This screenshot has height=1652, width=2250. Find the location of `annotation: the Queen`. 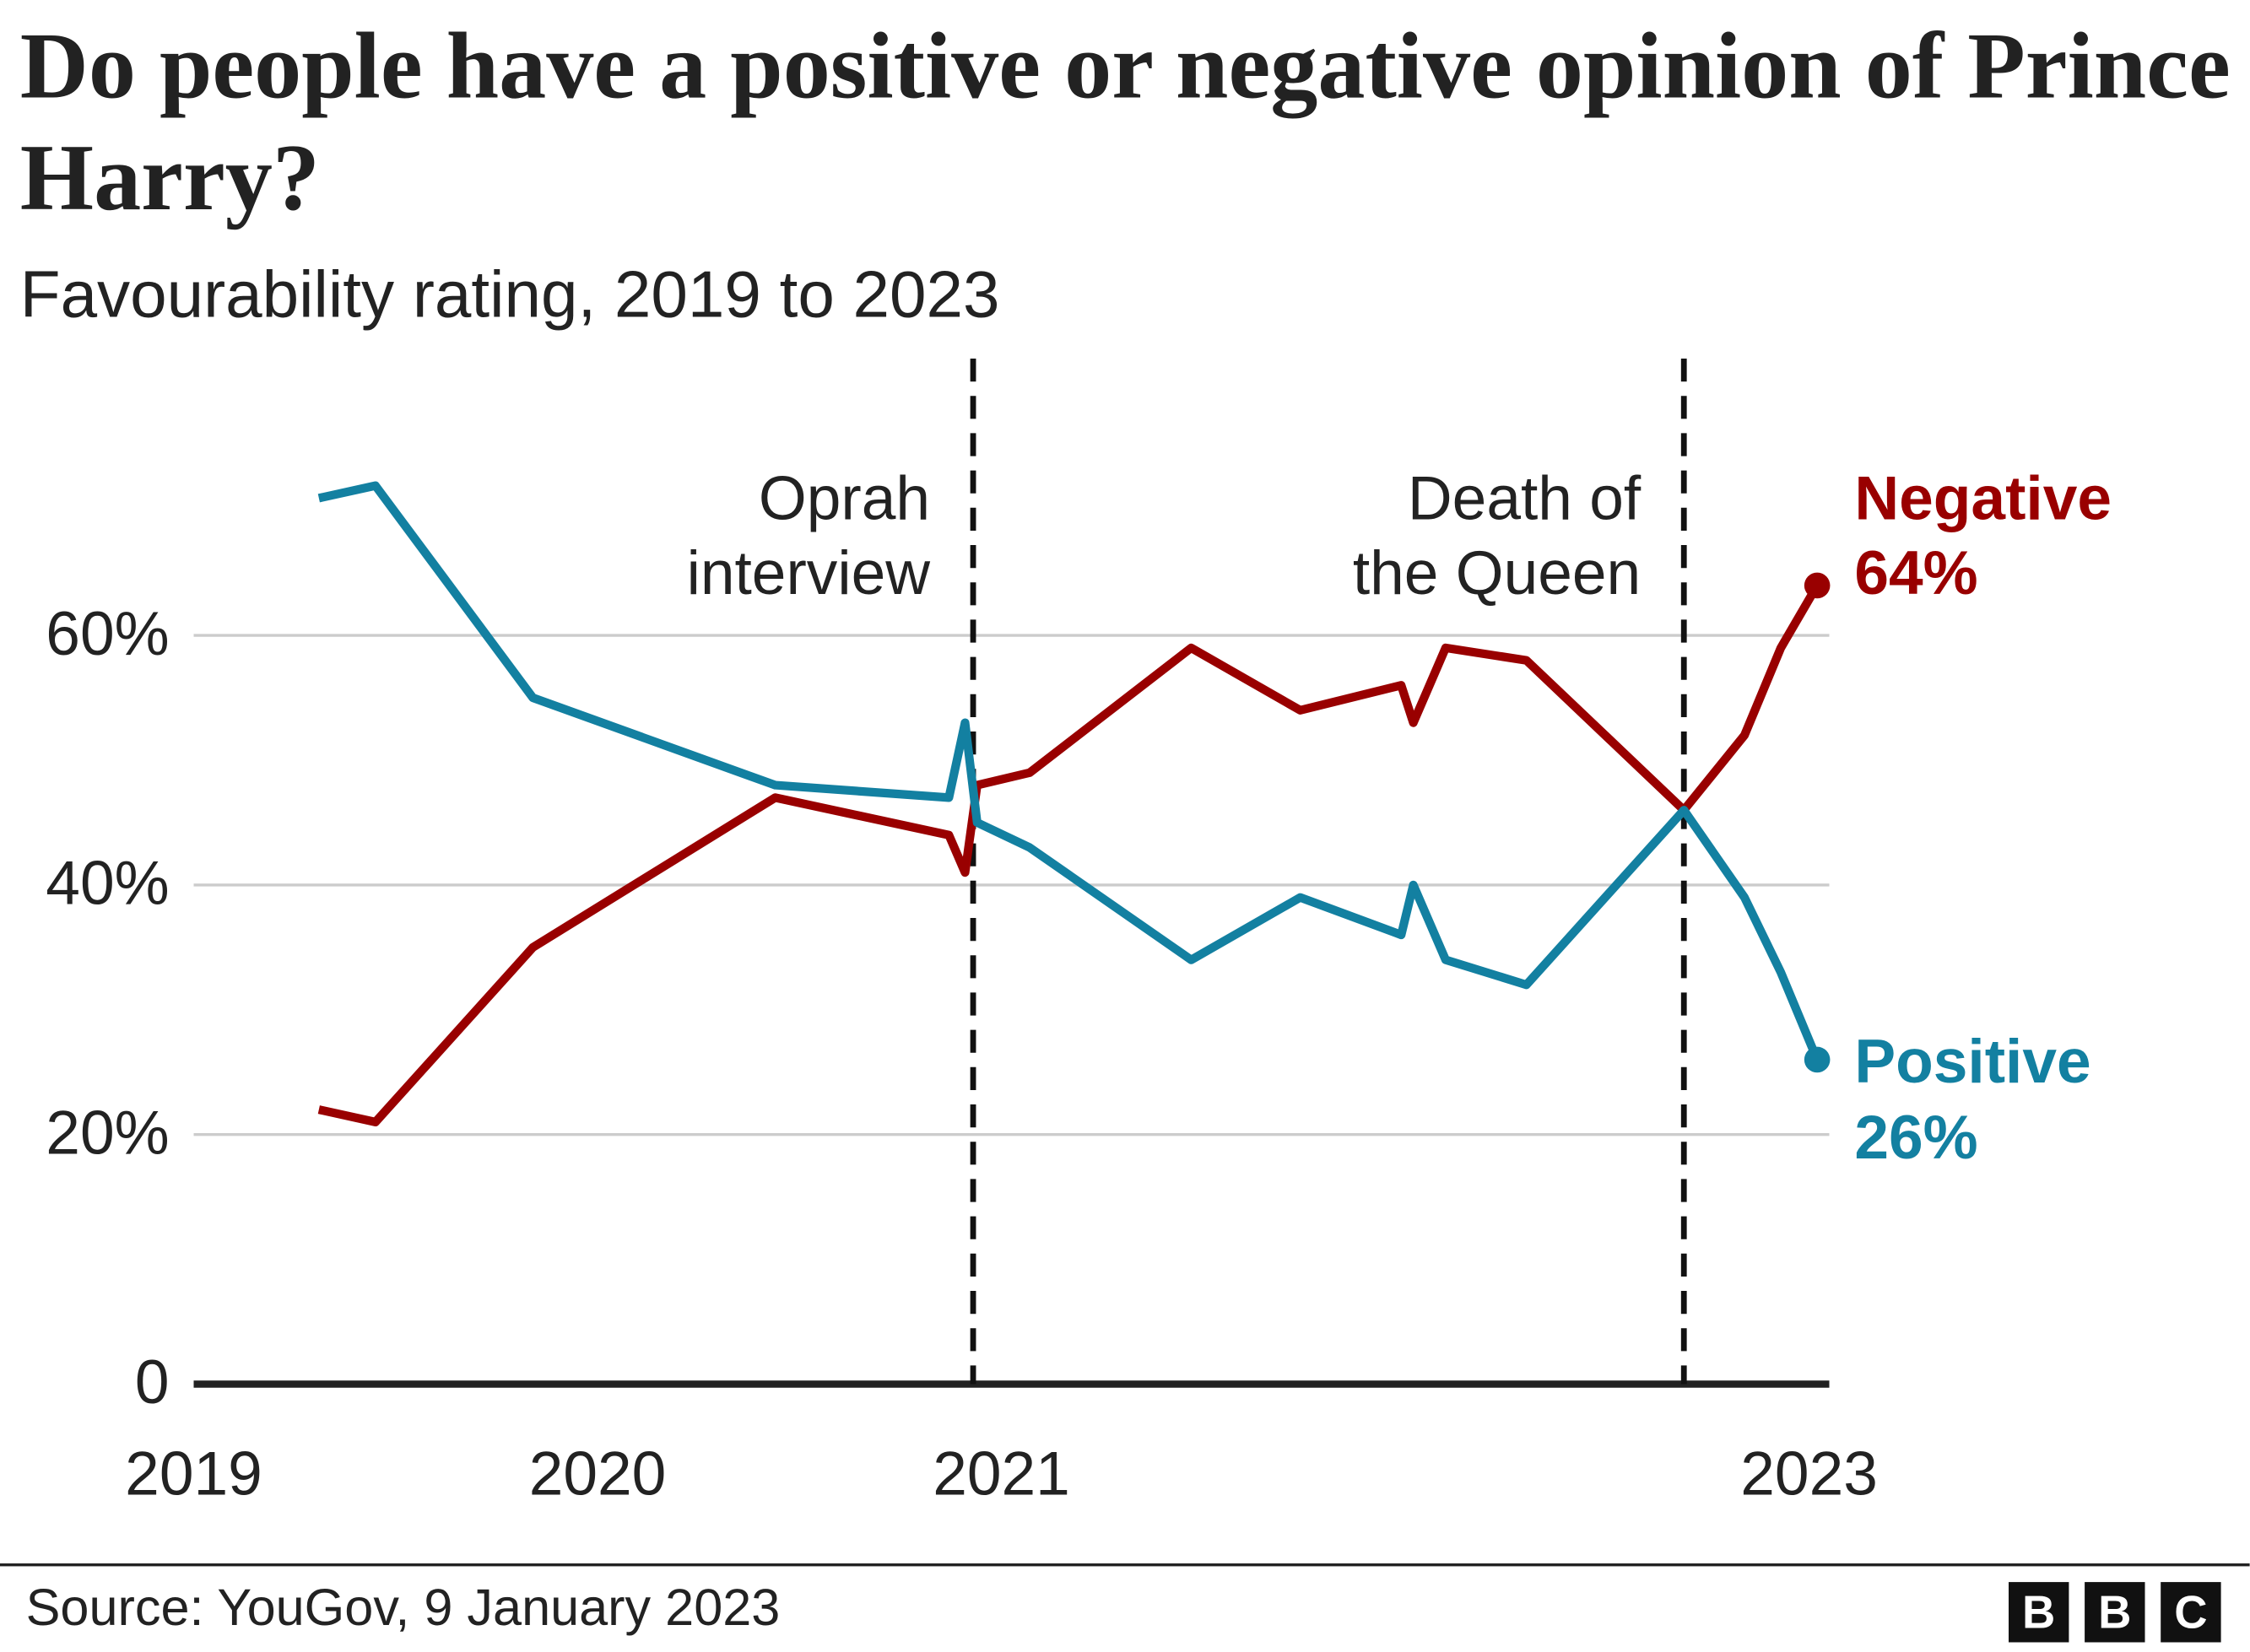

annotation: the Queen is located at coordinates (1497, 573).